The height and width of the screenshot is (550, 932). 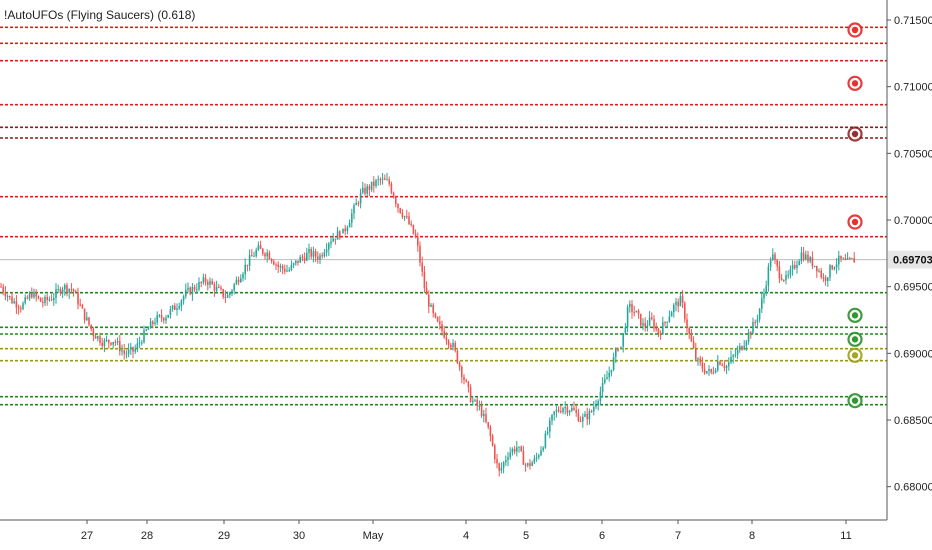 I want to click on indicator-label: !AutoUFOs (Flying Saucers) (0.618), so click(x=100, y=15).